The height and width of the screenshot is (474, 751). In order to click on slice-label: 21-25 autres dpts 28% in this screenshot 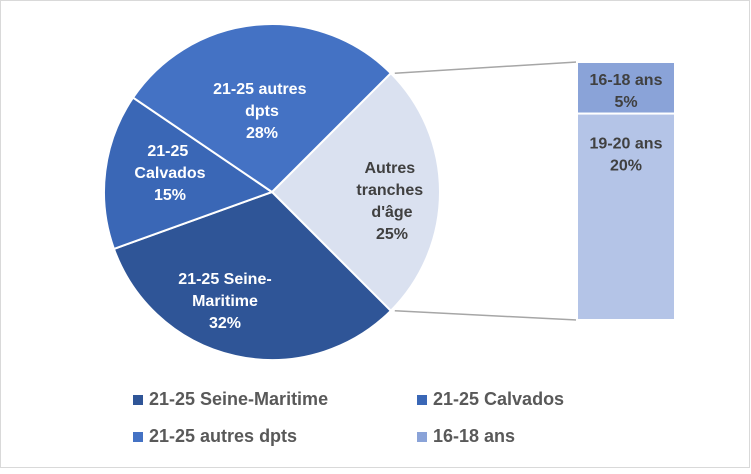, I will do `click(262, 111)`.